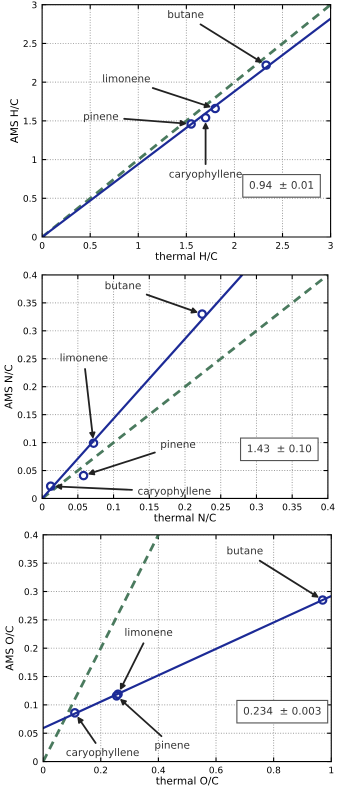 This screenshot has height=790, width=337. What do you see at coordinates (256, 507) in the screenshot?
I see `x-tick-label: 0.3` at bounding box center [256, 507].